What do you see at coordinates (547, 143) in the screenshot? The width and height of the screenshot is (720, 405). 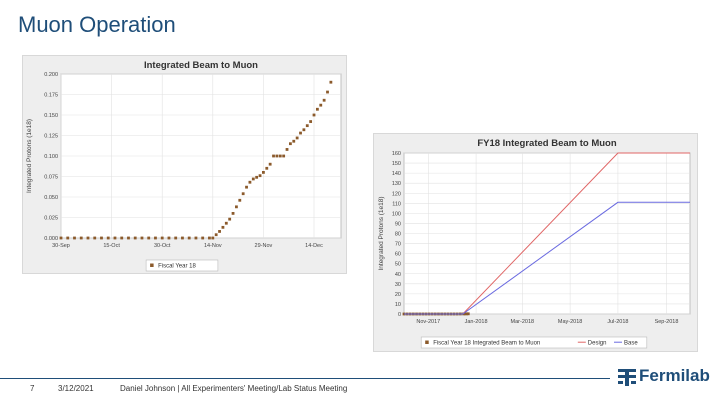 I see `chart-title: FY18 Integrated Beam to Muon` at bounding box center [547, 143].